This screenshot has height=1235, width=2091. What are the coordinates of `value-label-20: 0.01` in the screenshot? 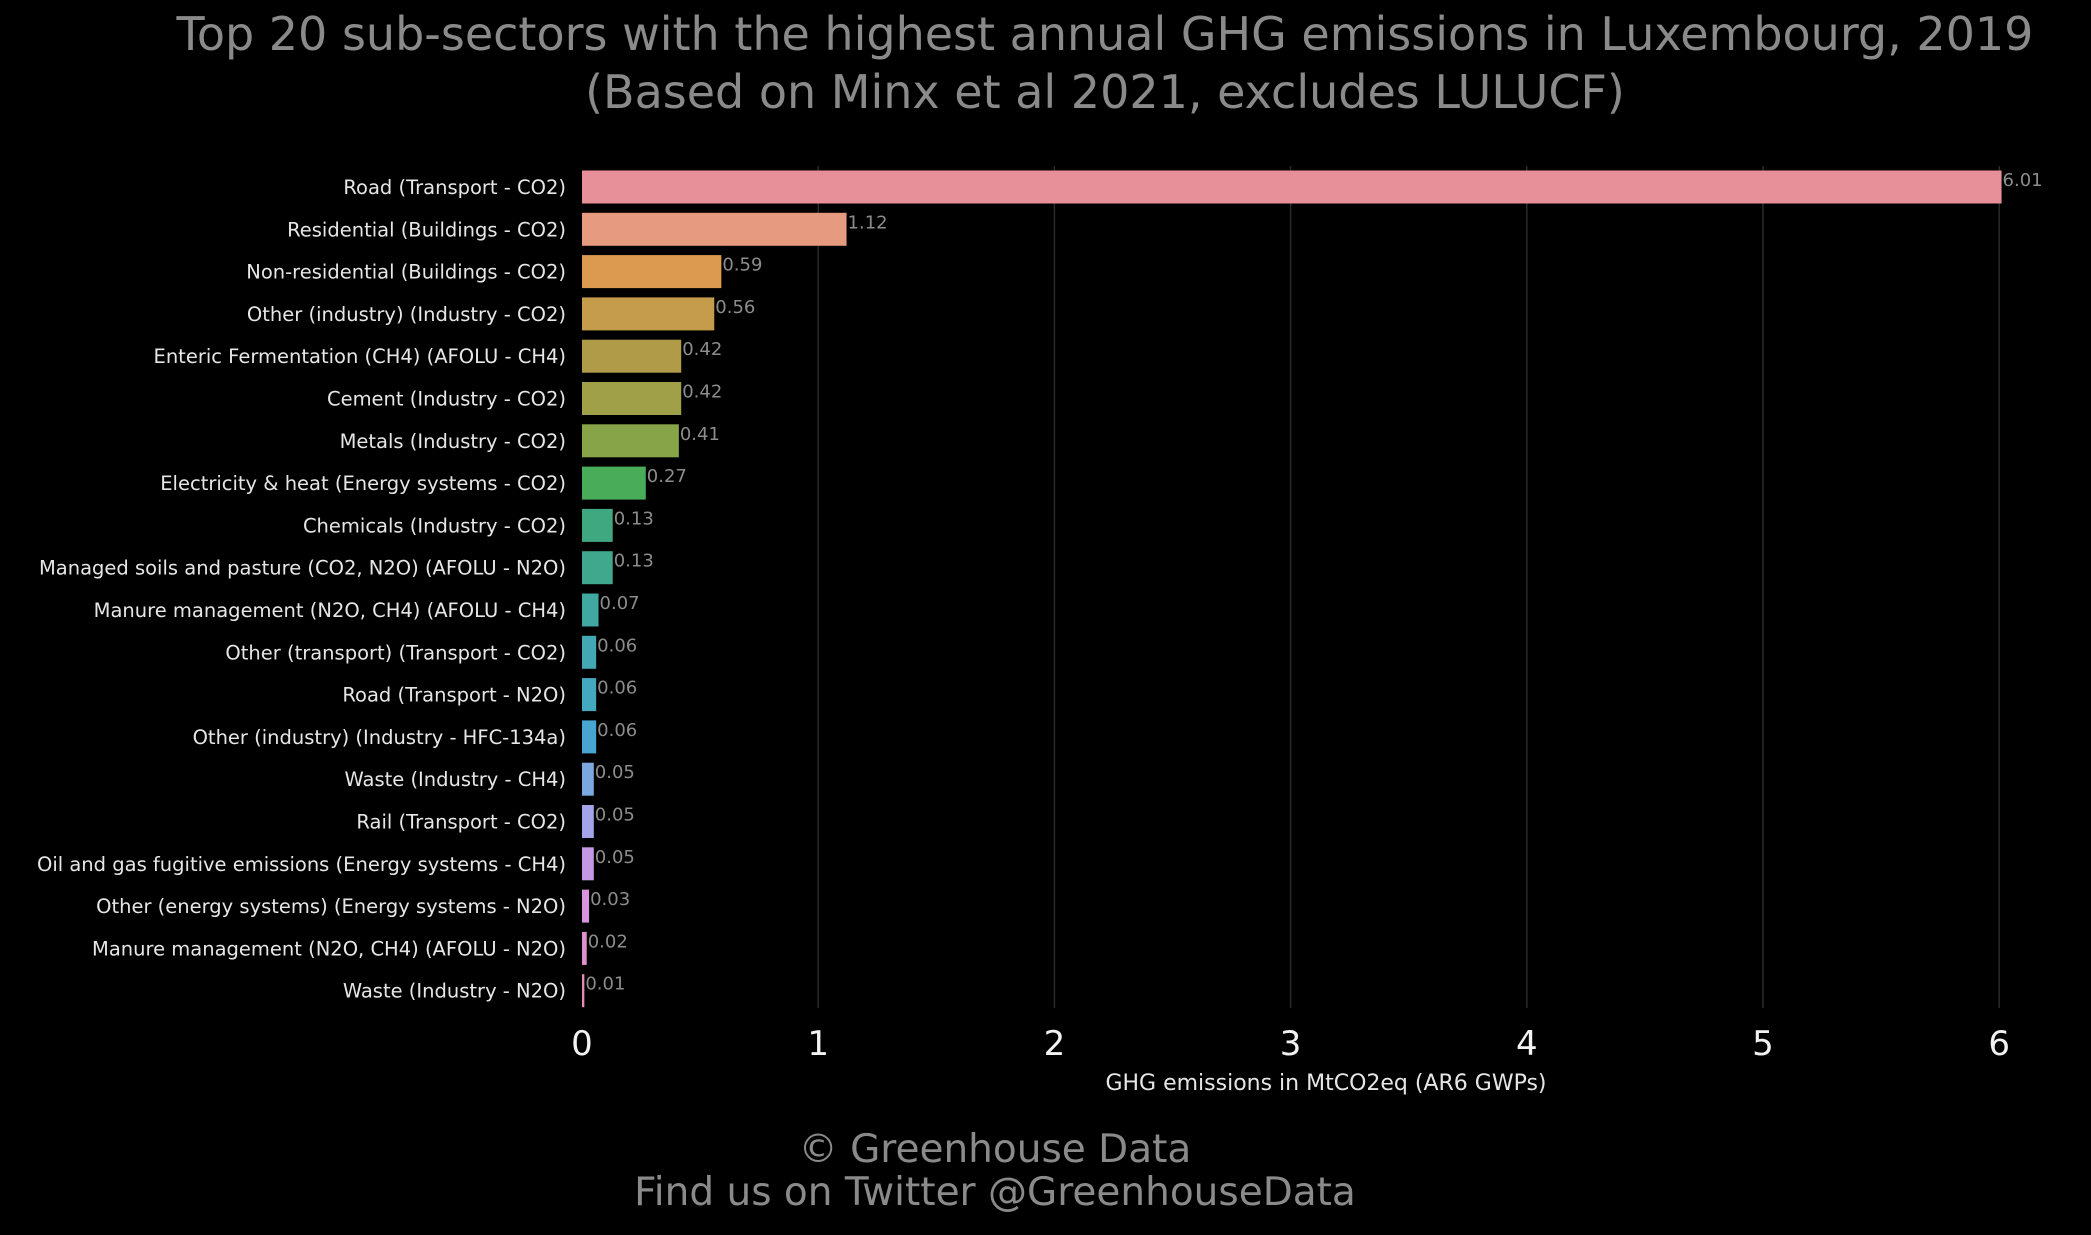 It's located at (605, 984).